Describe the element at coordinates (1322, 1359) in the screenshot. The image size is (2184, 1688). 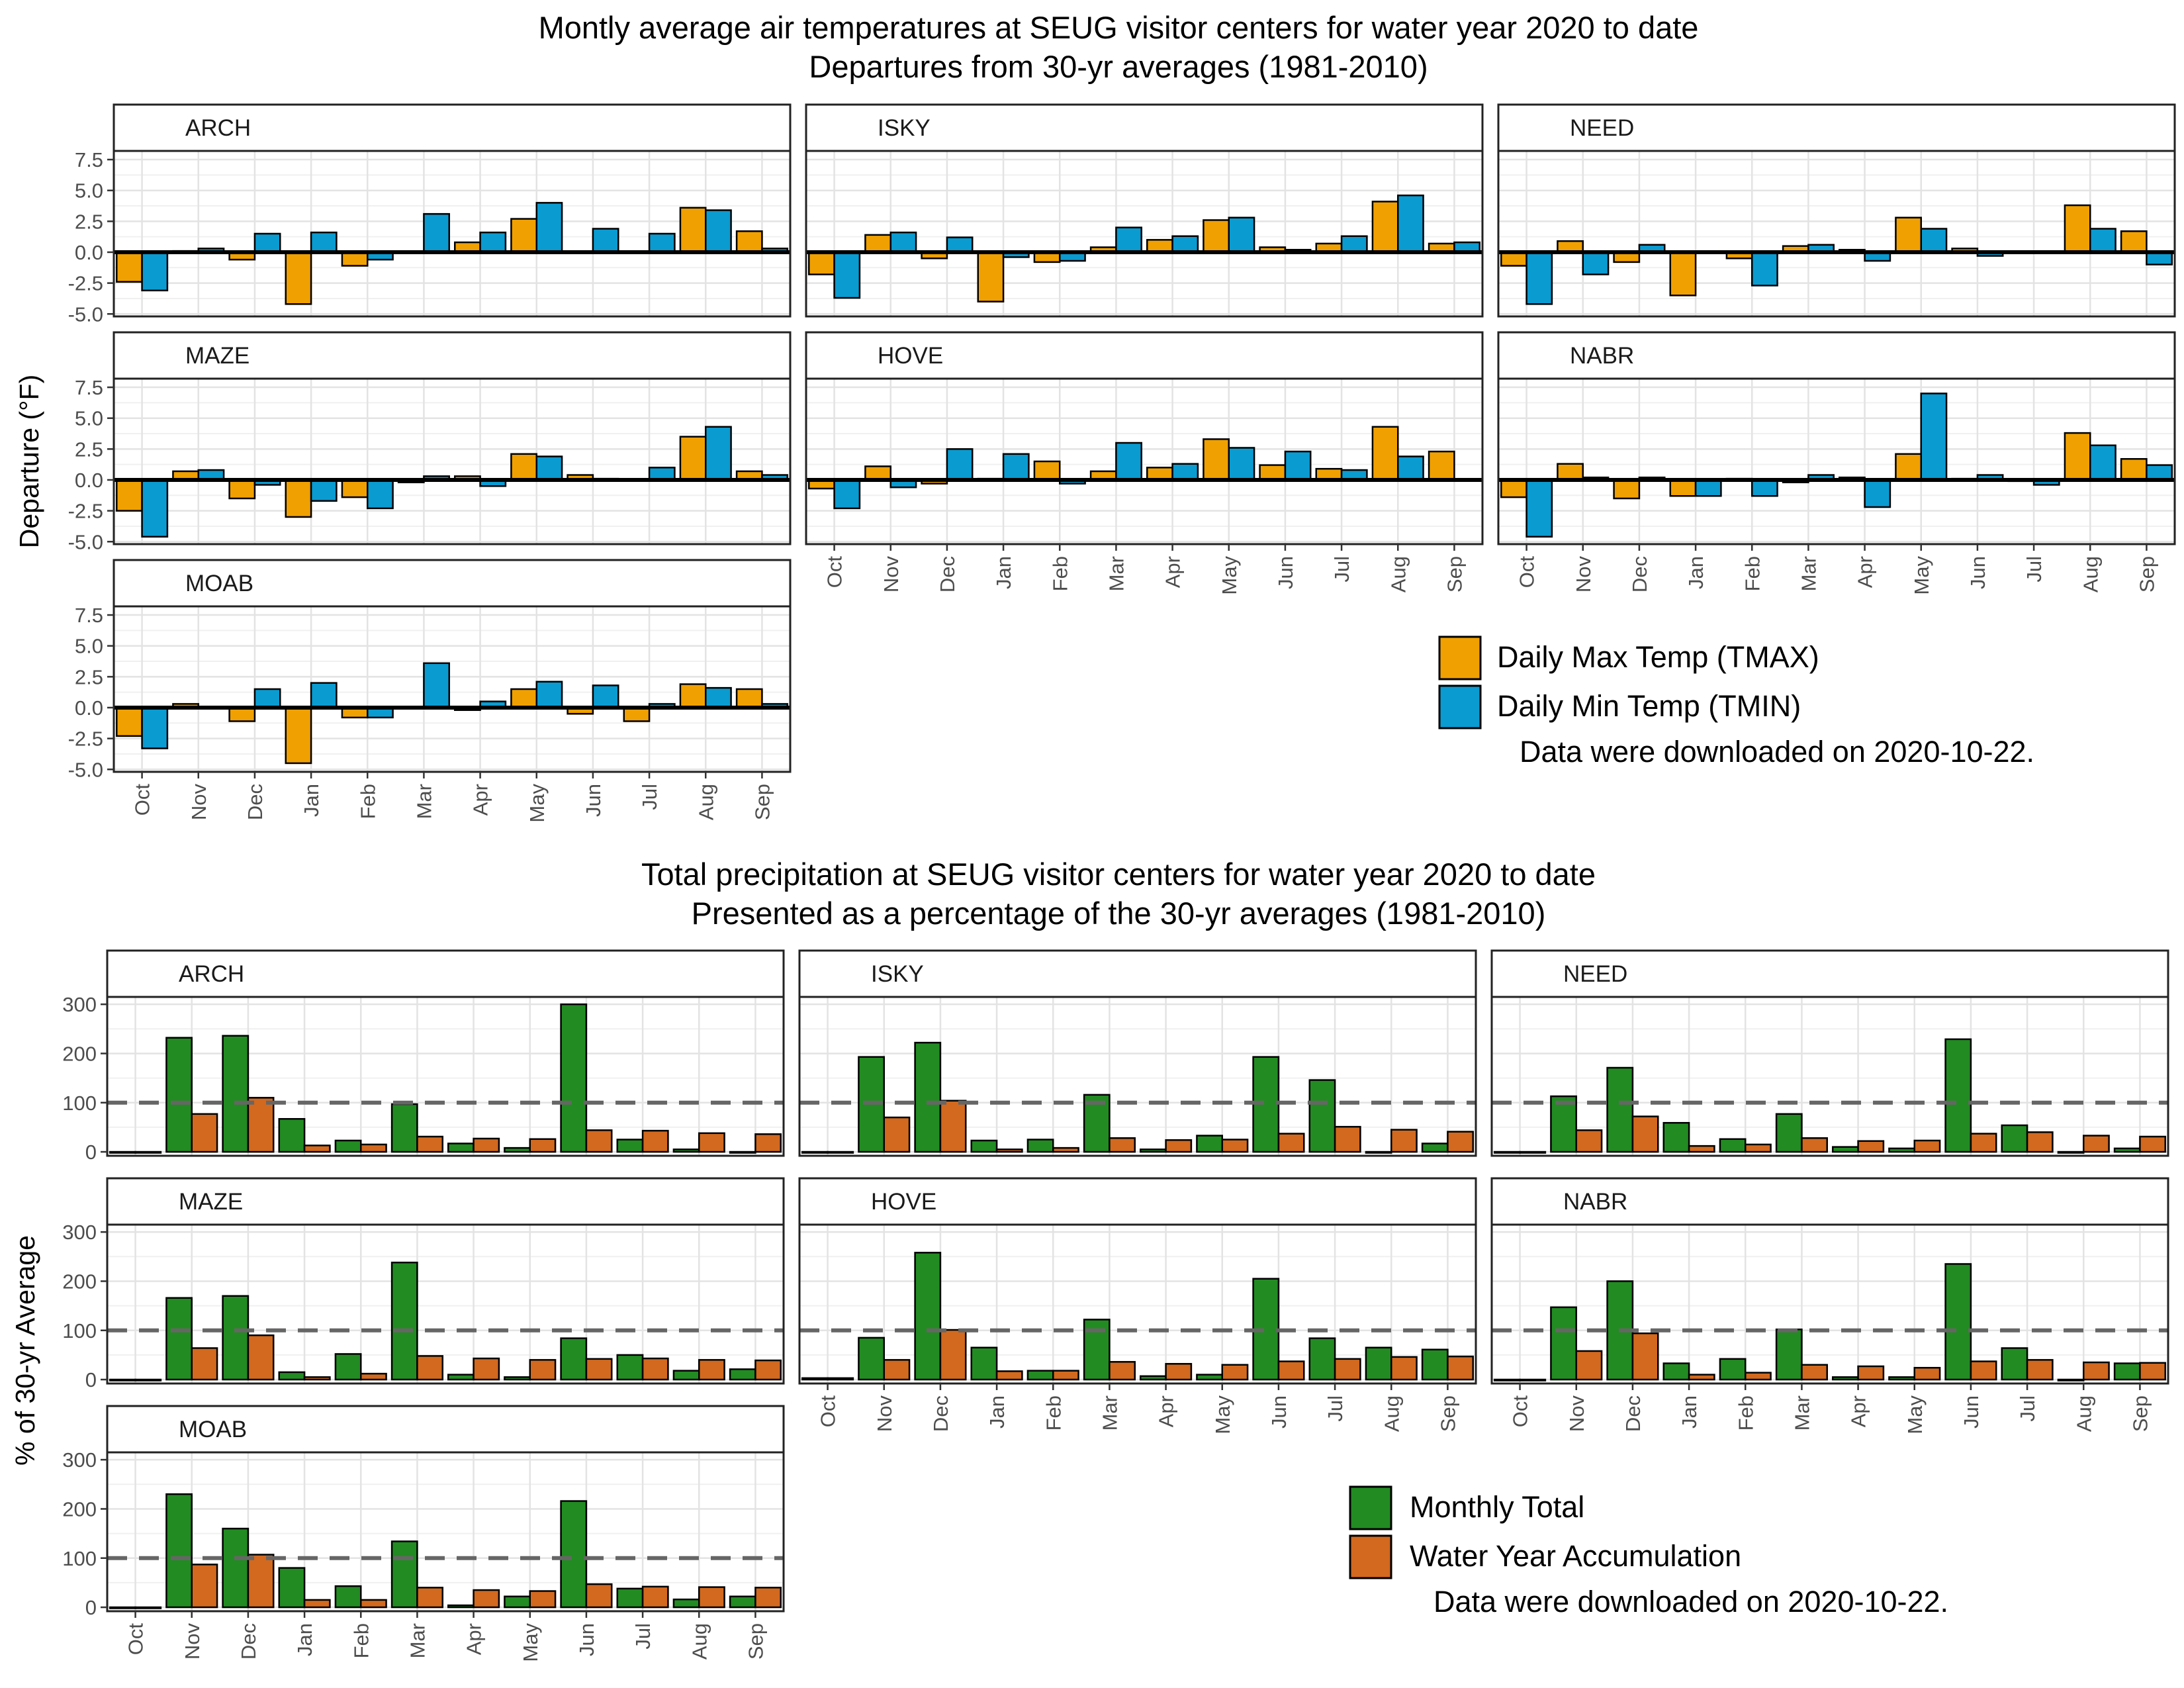
I see `bar-series1-jul` at that location.